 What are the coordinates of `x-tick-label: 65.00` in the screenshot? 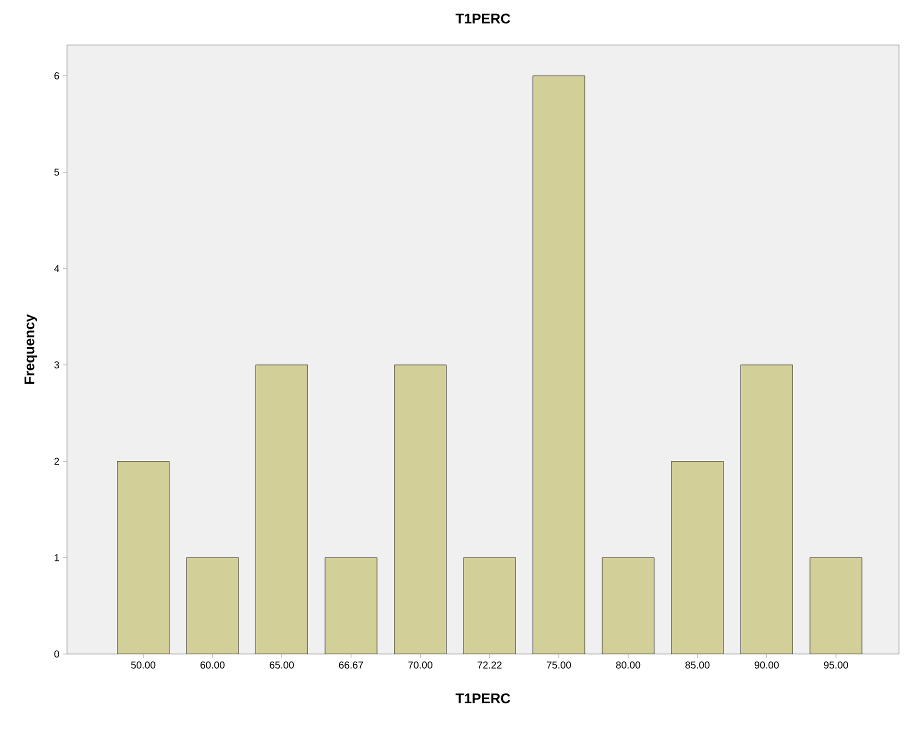 It's located at (282, 665).